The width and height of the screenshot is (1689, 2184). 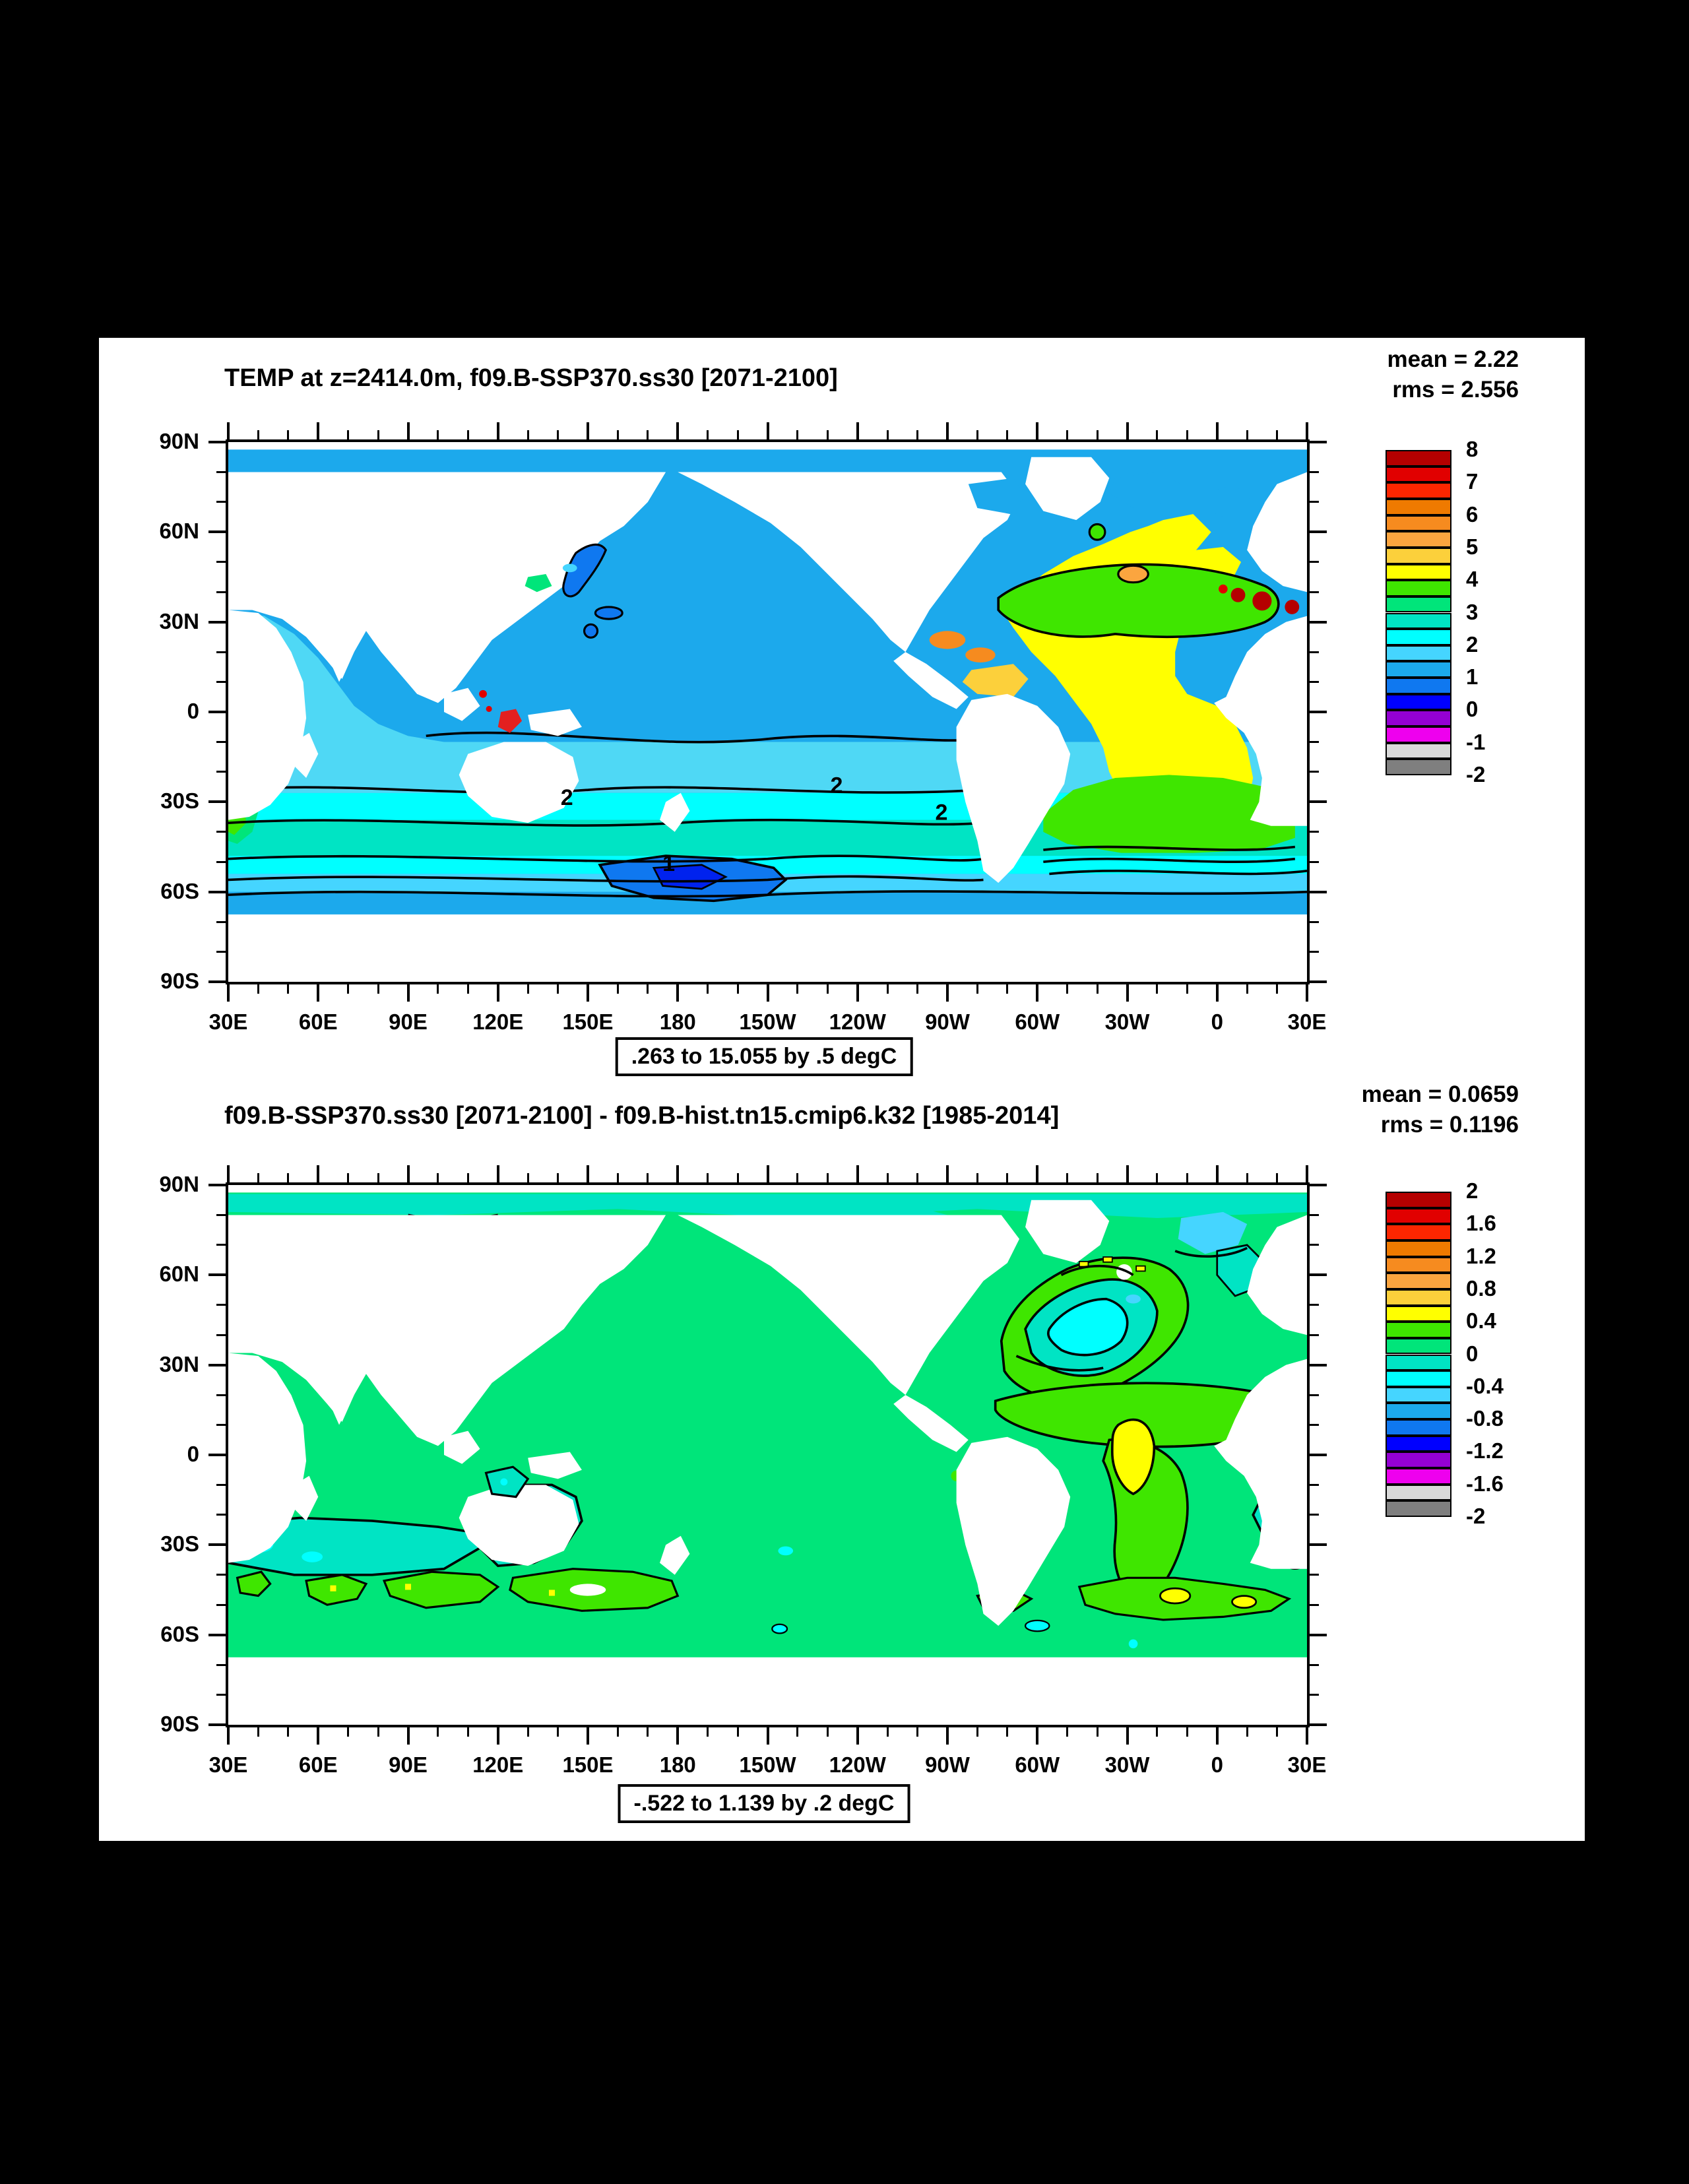 What do you see at coordinates (1476, 741) in the screenshot?
I see `colorbar-tick-label: -1` at bounding box center [1476, 741].